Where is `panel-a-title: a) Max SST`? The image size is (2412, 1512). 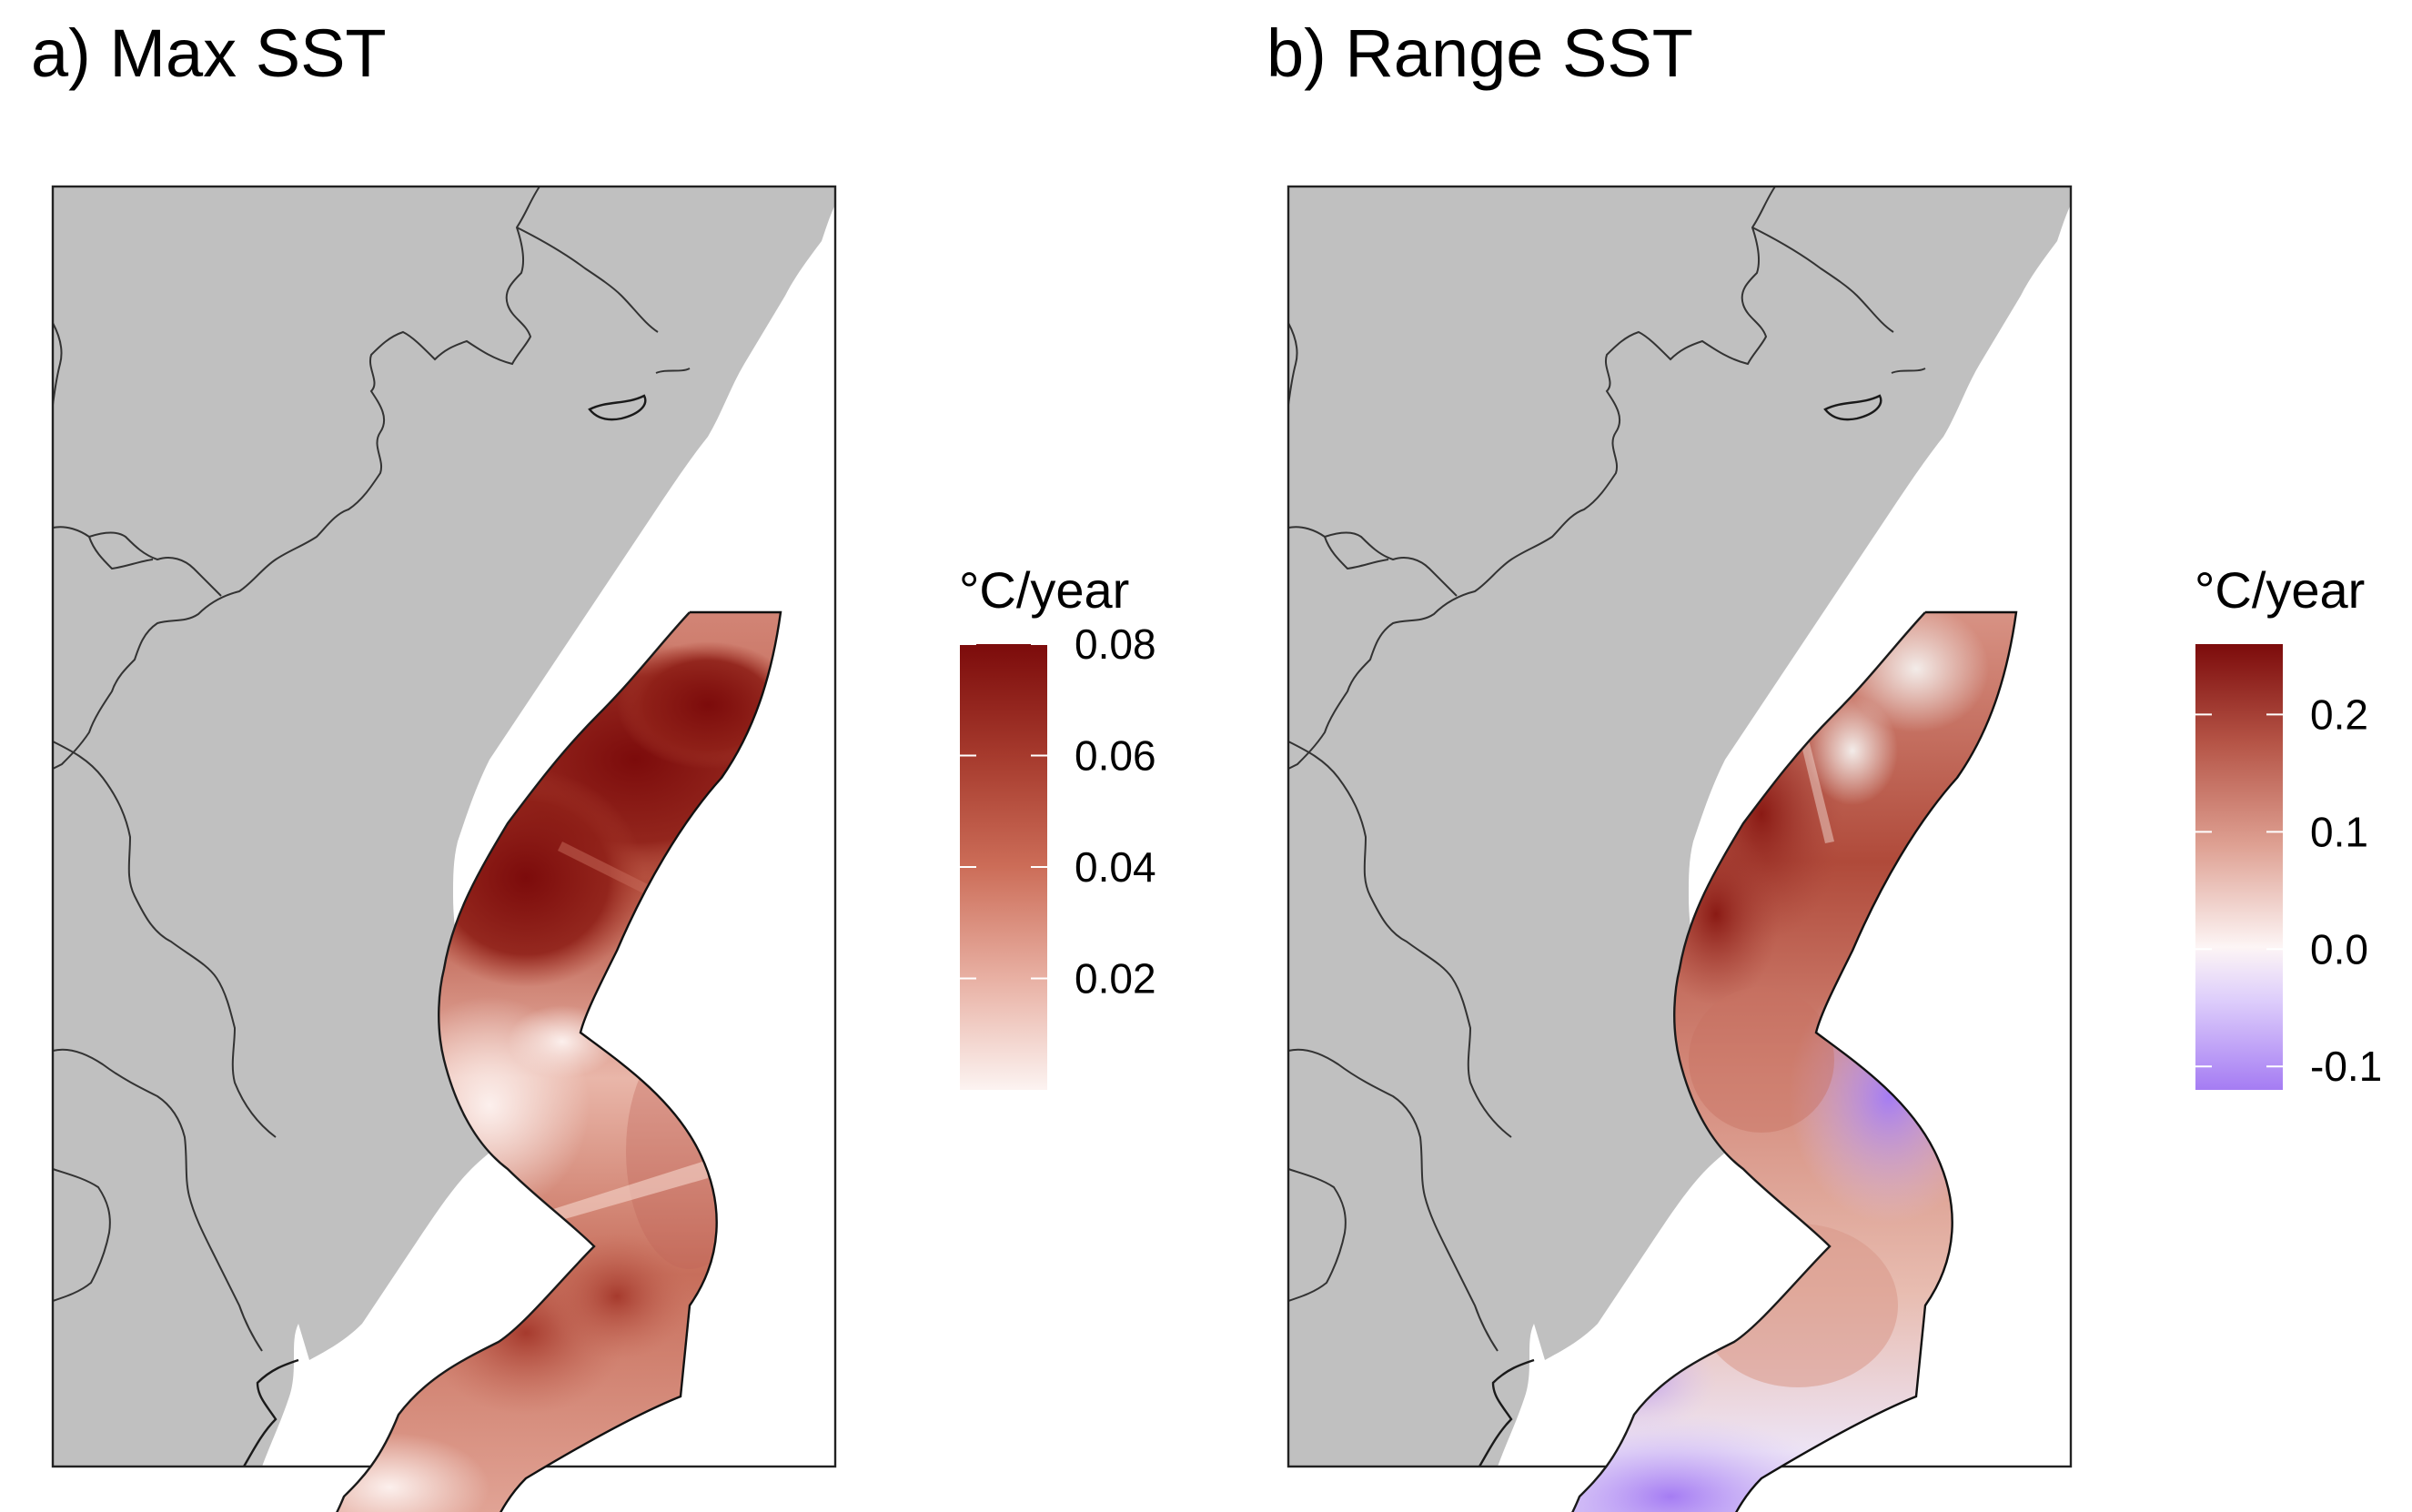 panel-a-title: a) Max SST is located at coordinates (209, 53).